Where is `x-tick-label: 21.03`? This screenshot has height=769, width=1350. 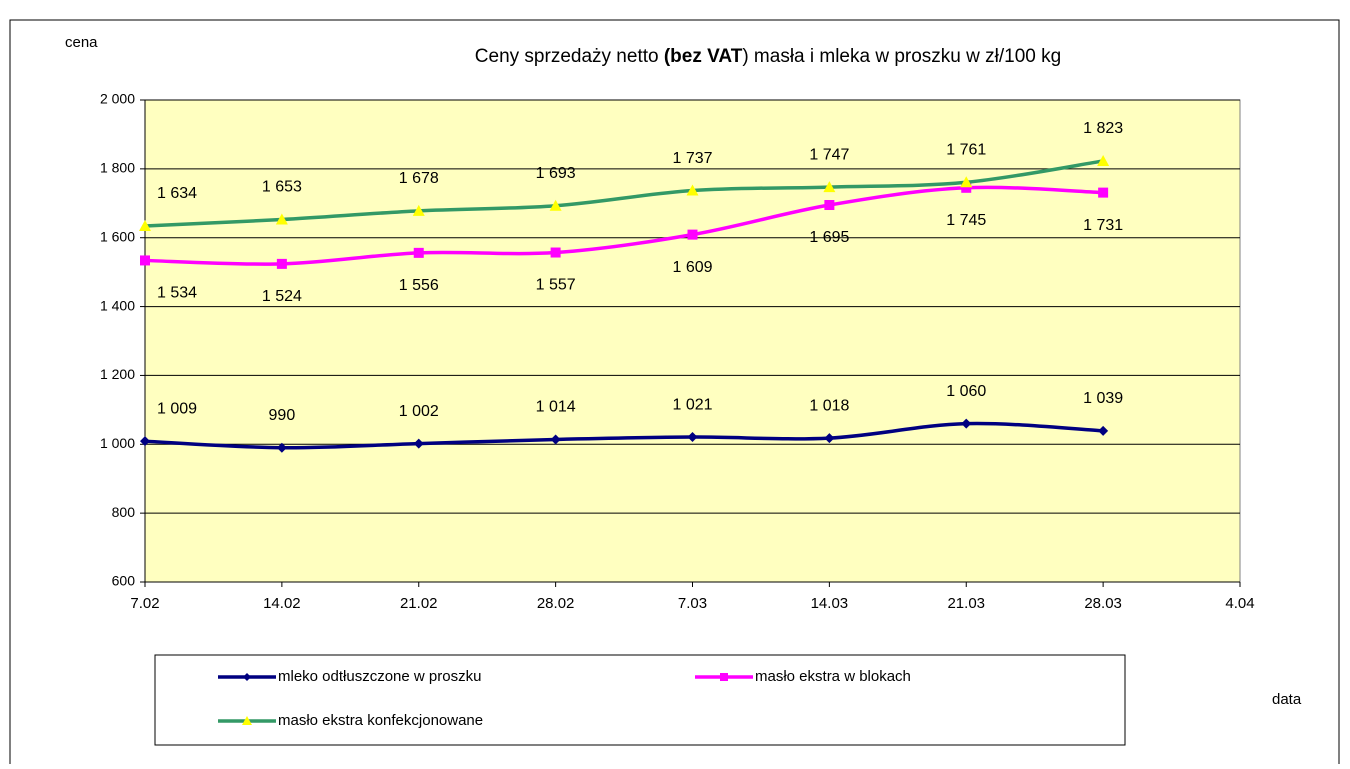
x-tick-label: 21.03 is located at coordinates (966, 603).